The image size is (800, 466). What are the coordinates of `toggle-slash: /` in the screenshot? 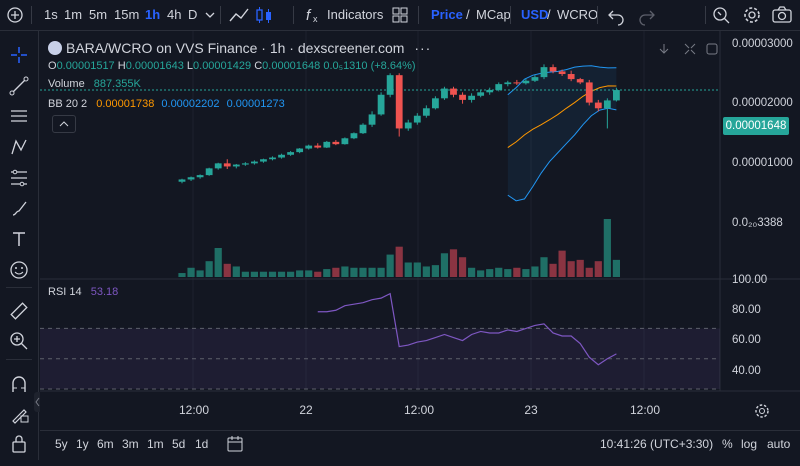 It's located at (468, 14).